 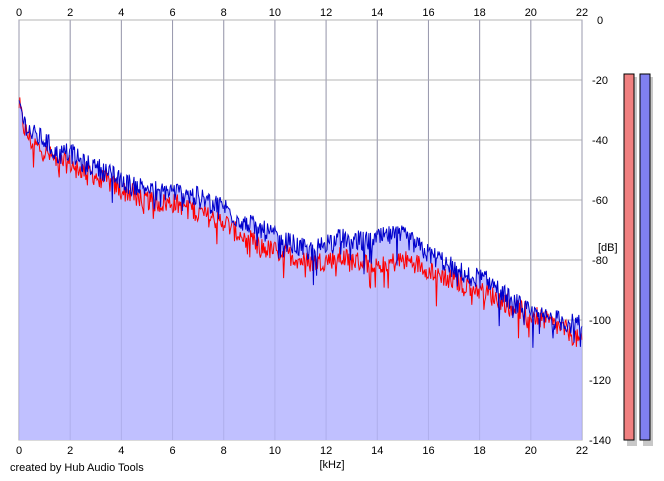 I want to click on x-tick-label-top: 2, so click(x=70, y=13).